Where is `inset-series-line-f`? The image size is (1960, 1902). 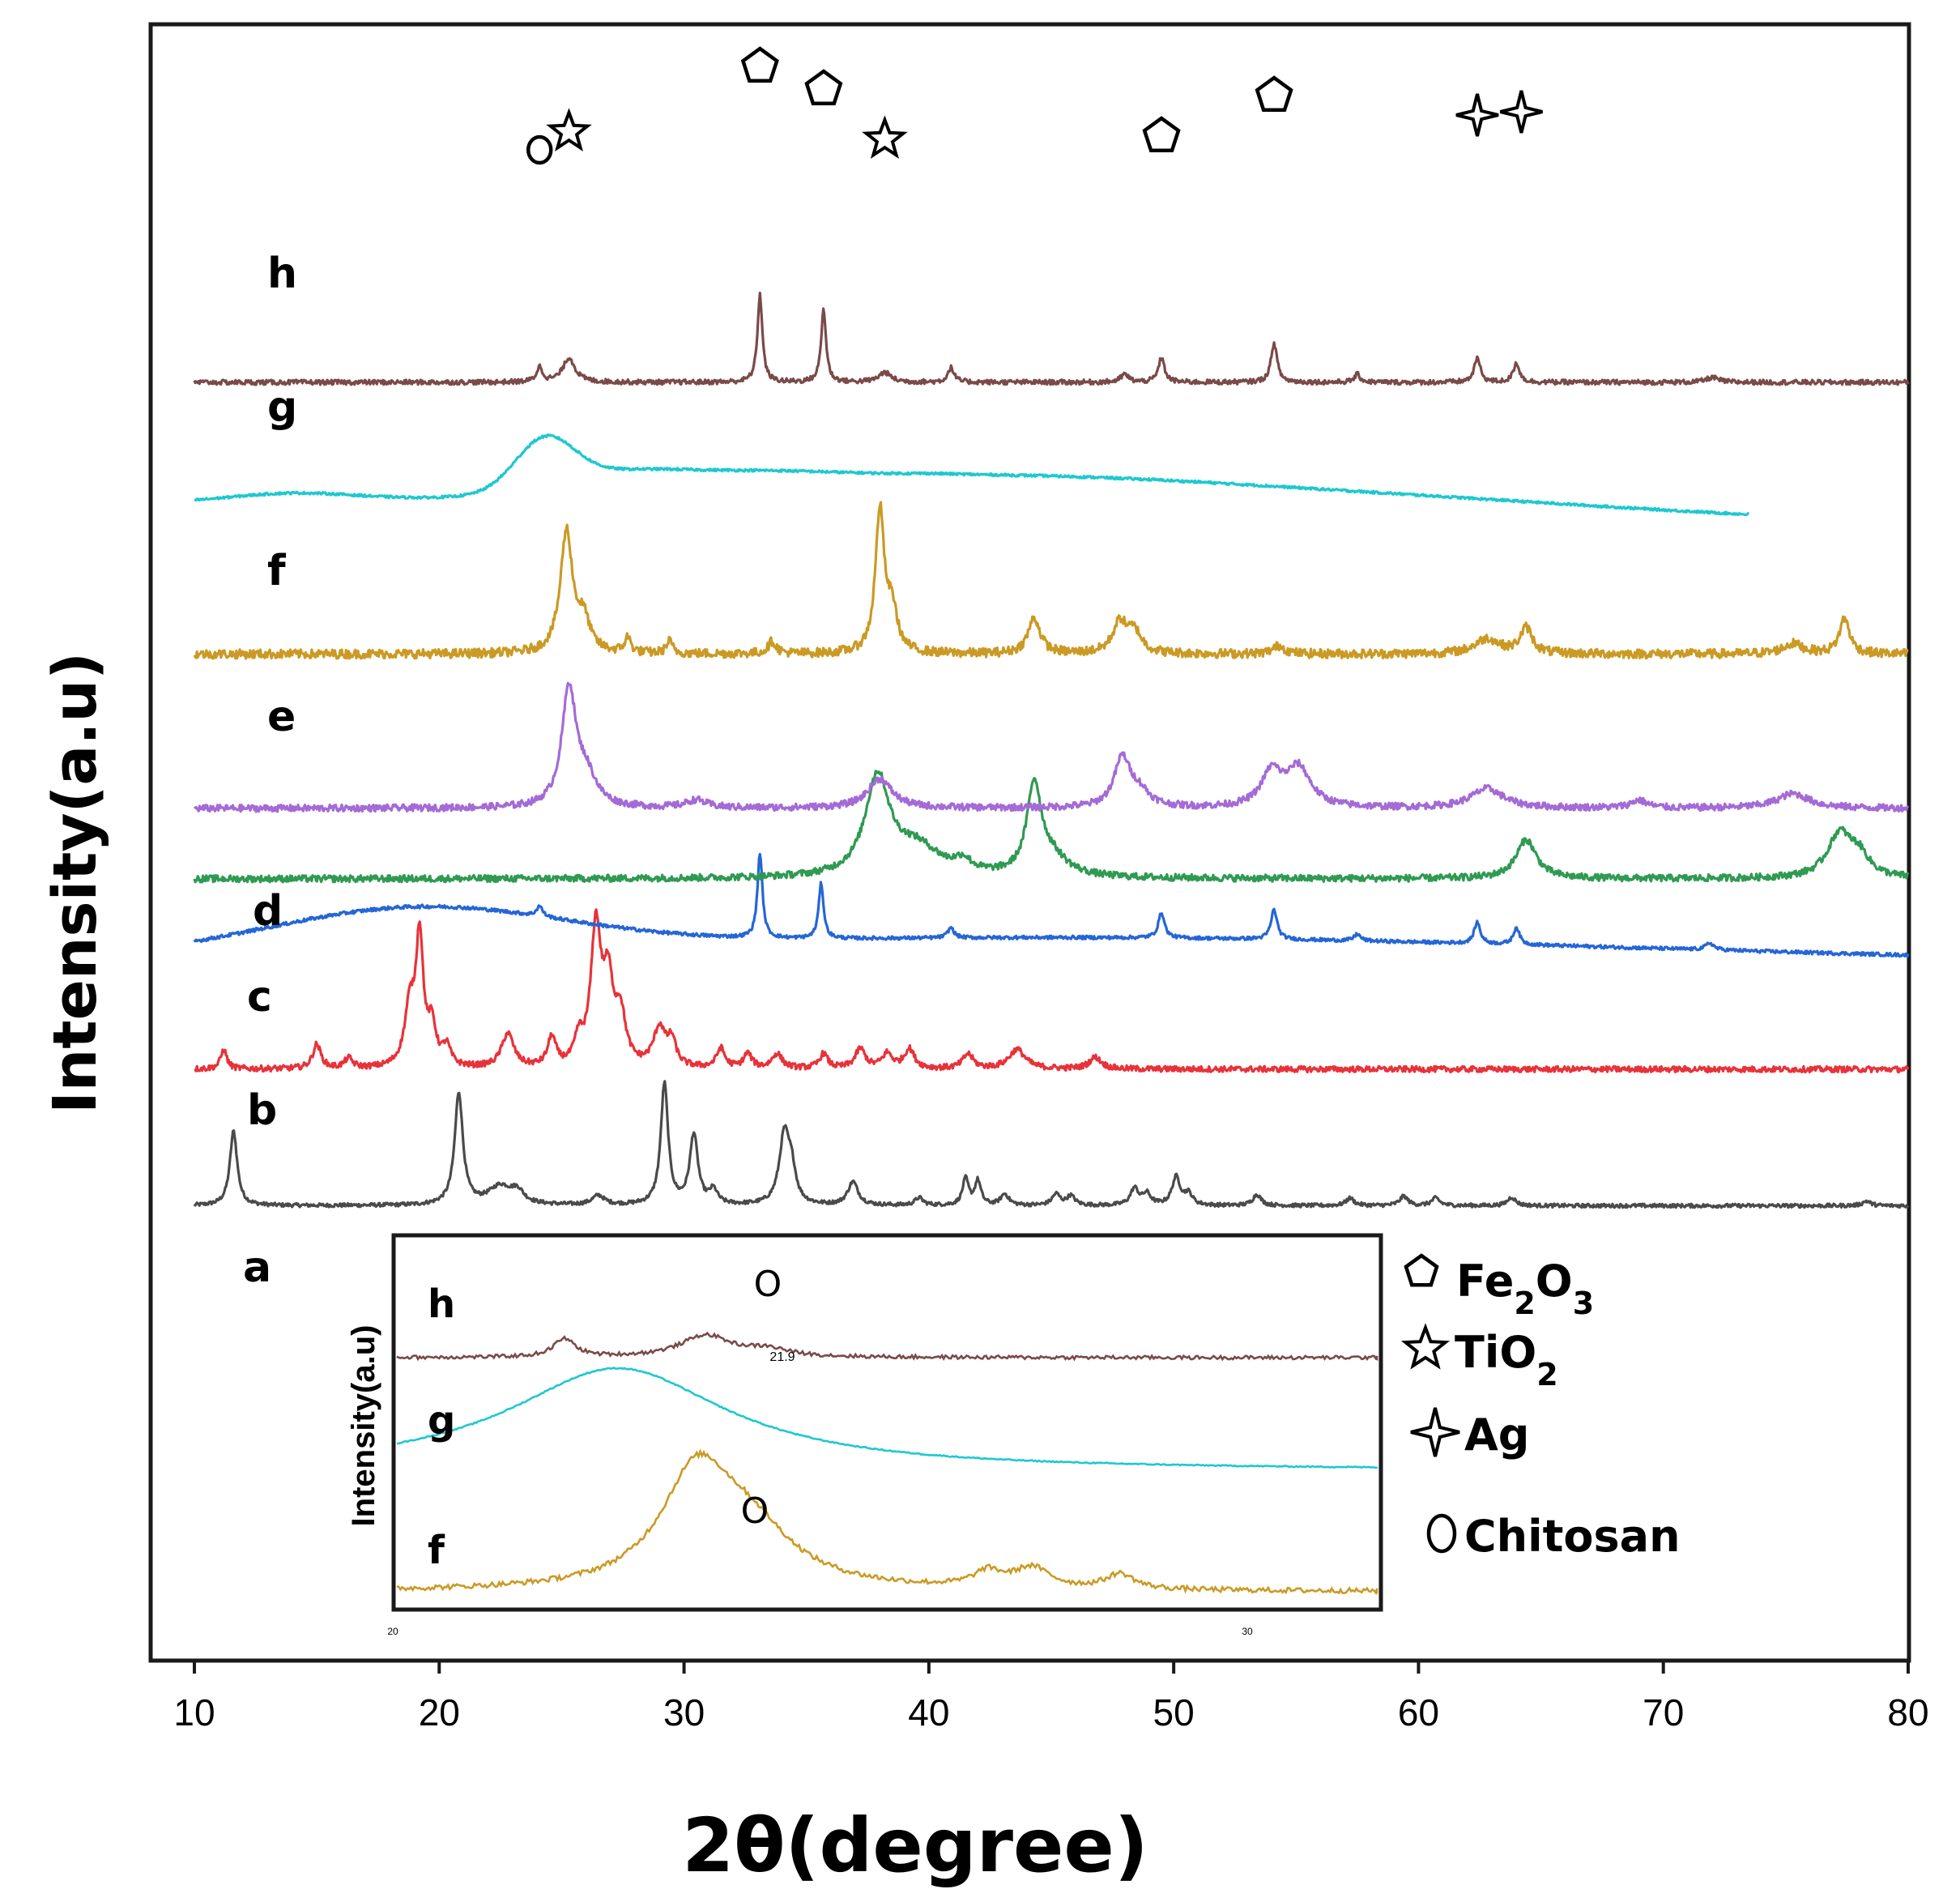 inset-series-line-f is located at coordinates (887, 1522).